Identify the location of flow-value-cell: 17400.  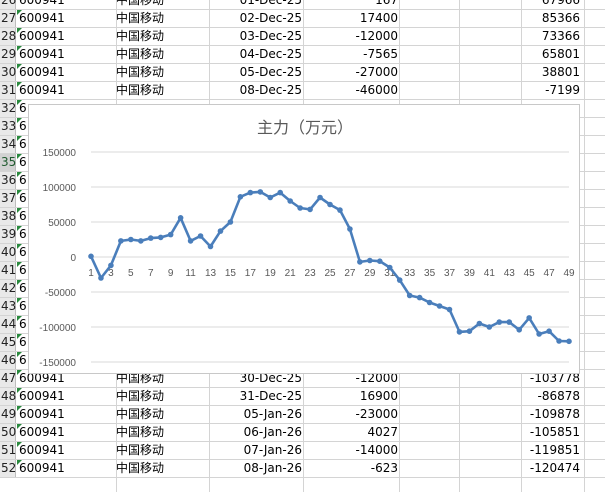
(378, 18).